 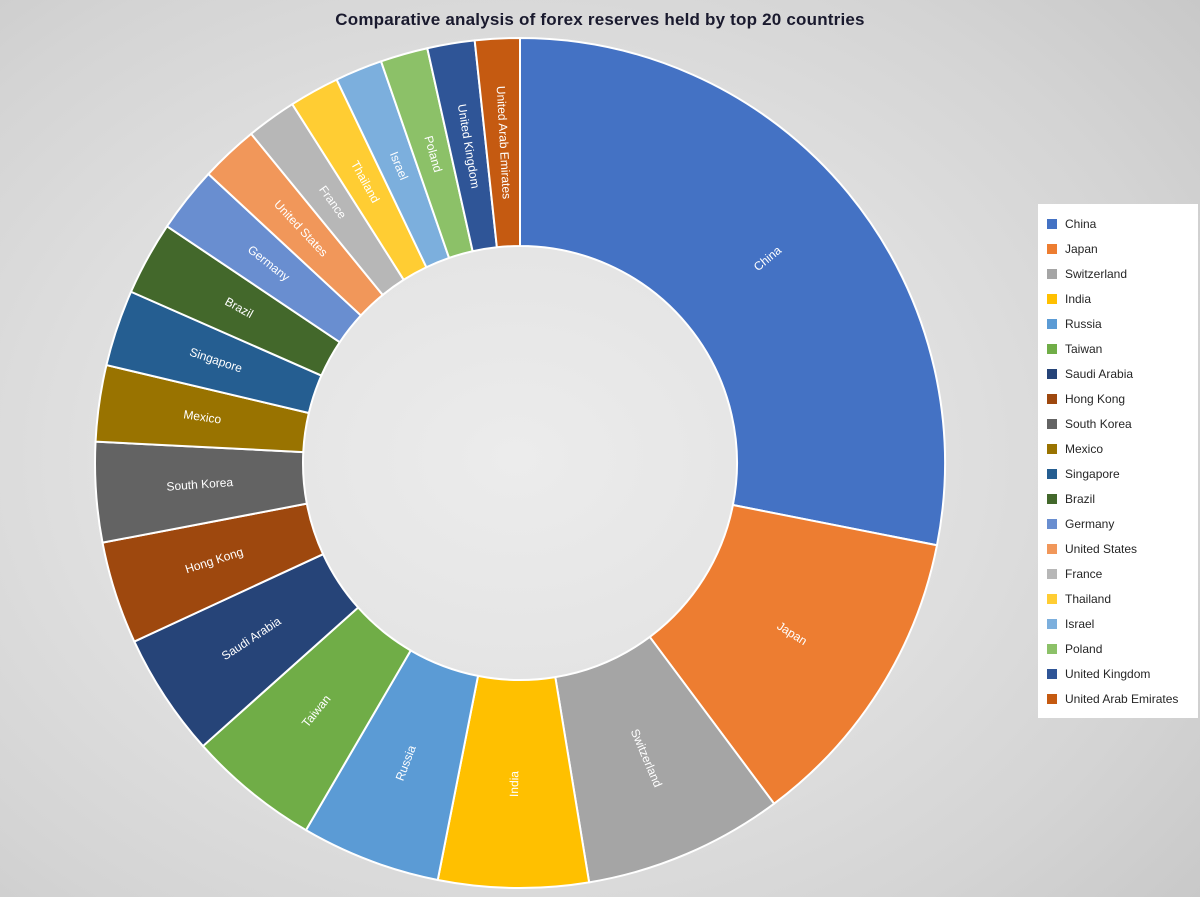 I want to click on legend-swatch-israel, so click(x=1052, y=623).